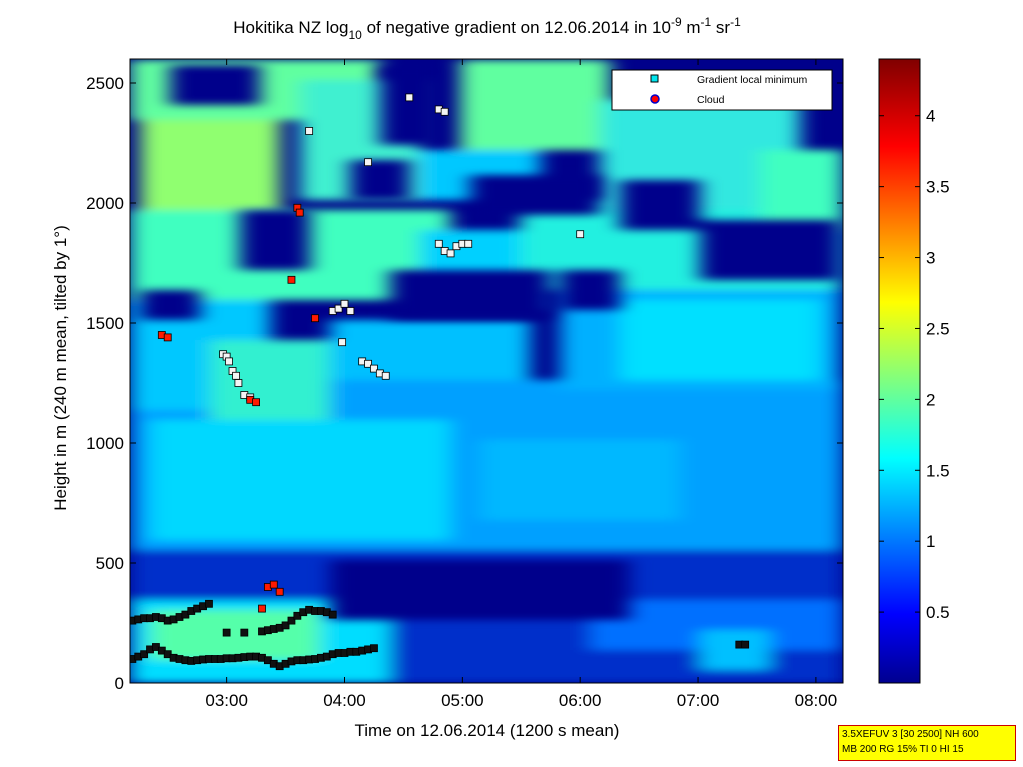  I want to click on colorbar-tick-label: 3, so click(930, 258).